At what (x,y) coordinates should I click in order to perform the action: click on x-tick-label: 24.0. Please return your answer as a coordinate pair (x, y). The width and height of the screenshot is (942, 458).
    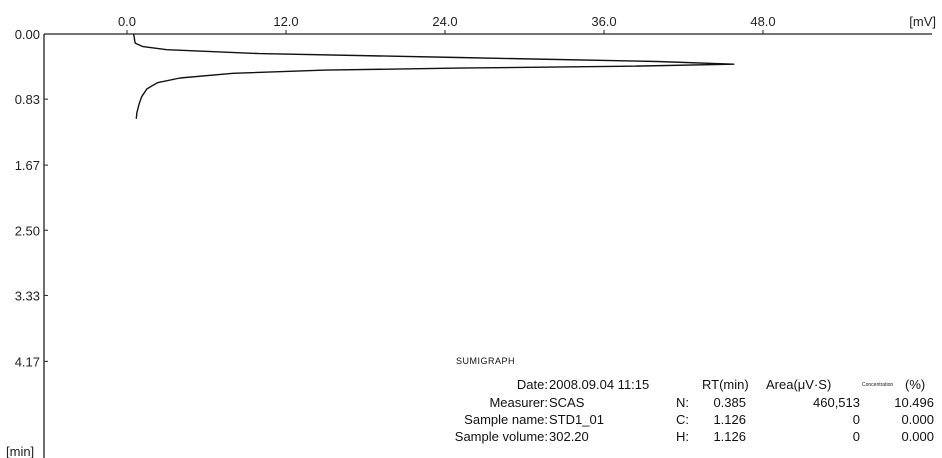
    Looking at the image, I should click on (444, 21).